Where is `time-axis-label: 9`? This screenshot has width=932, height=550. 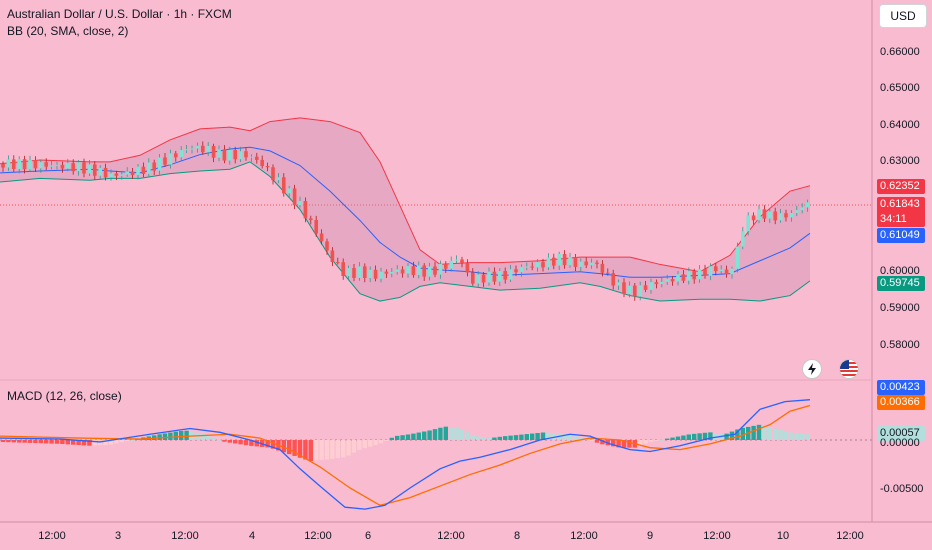
time-axis-label: 9 is located at coordinates (650, 536).